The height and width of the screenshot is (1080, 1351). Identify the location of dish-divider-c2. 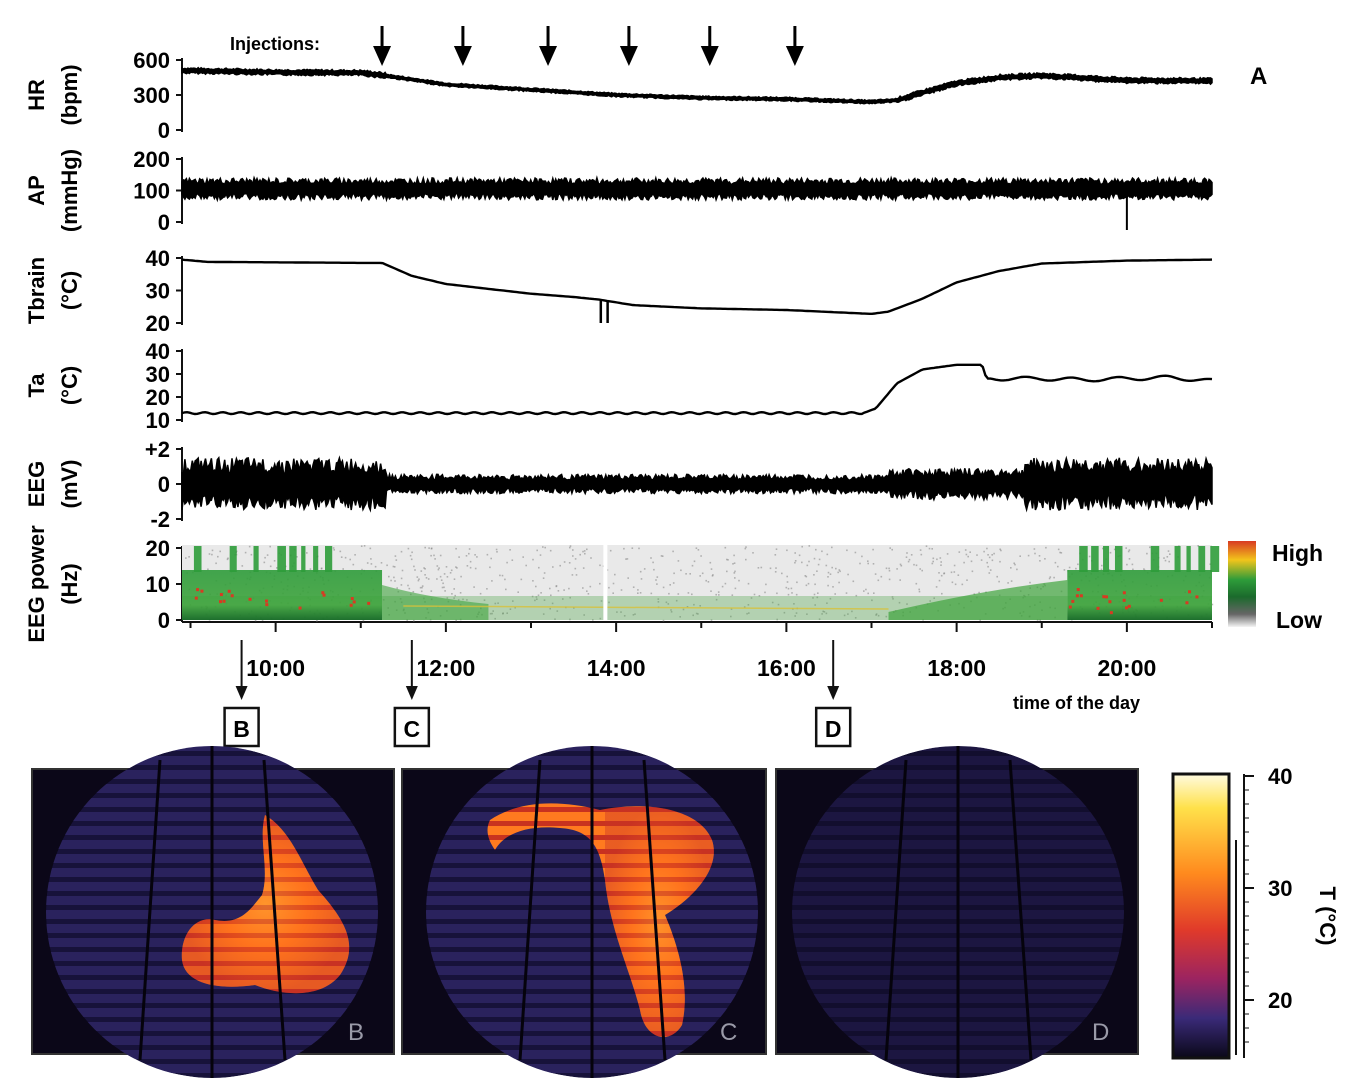
(530, 910).